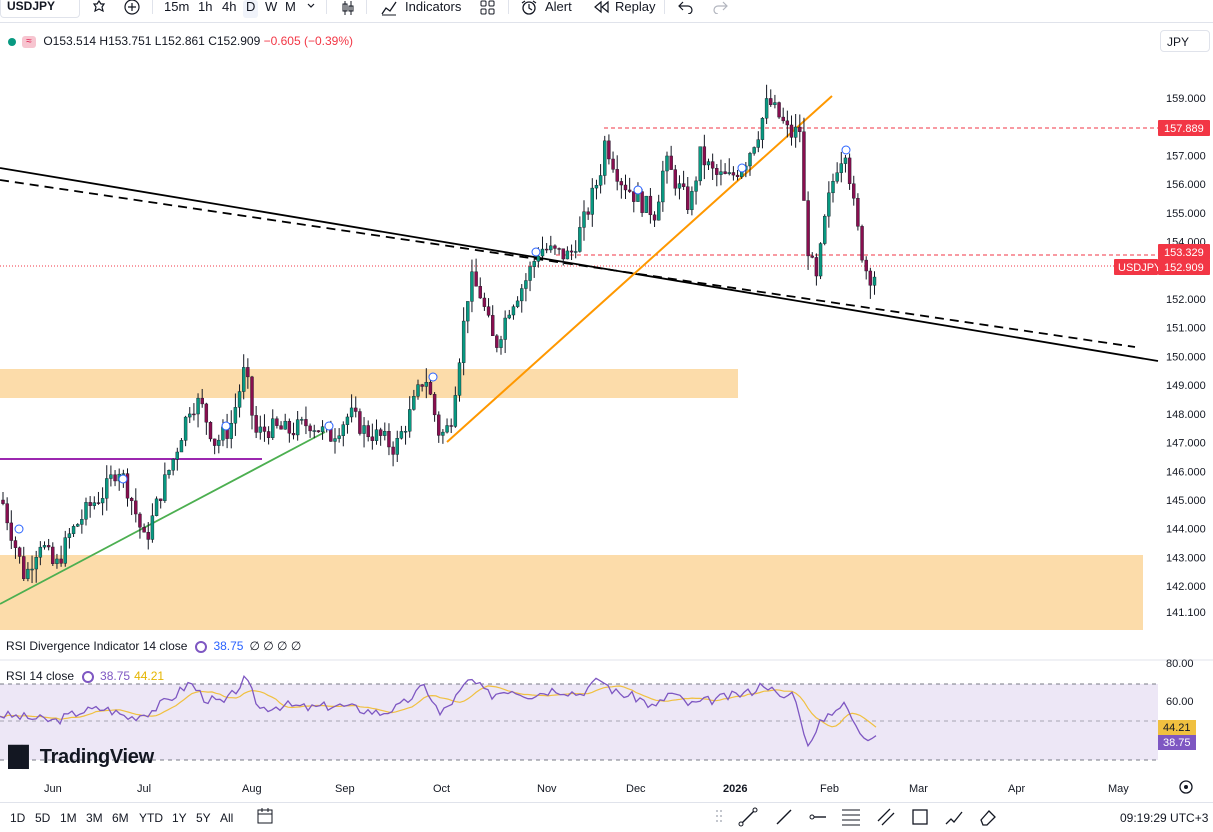 This screenshot has height=832, width=1213. I want to click on trendline-green, so click(163, 518).